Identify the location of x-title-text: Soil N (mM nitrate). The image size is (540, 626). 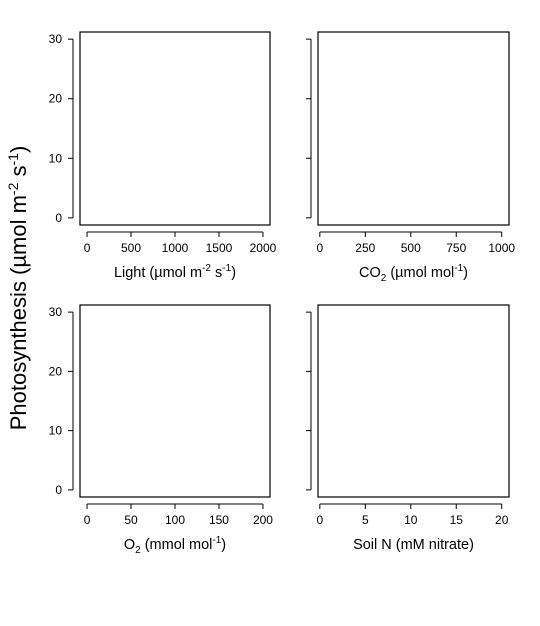
(413, 545).